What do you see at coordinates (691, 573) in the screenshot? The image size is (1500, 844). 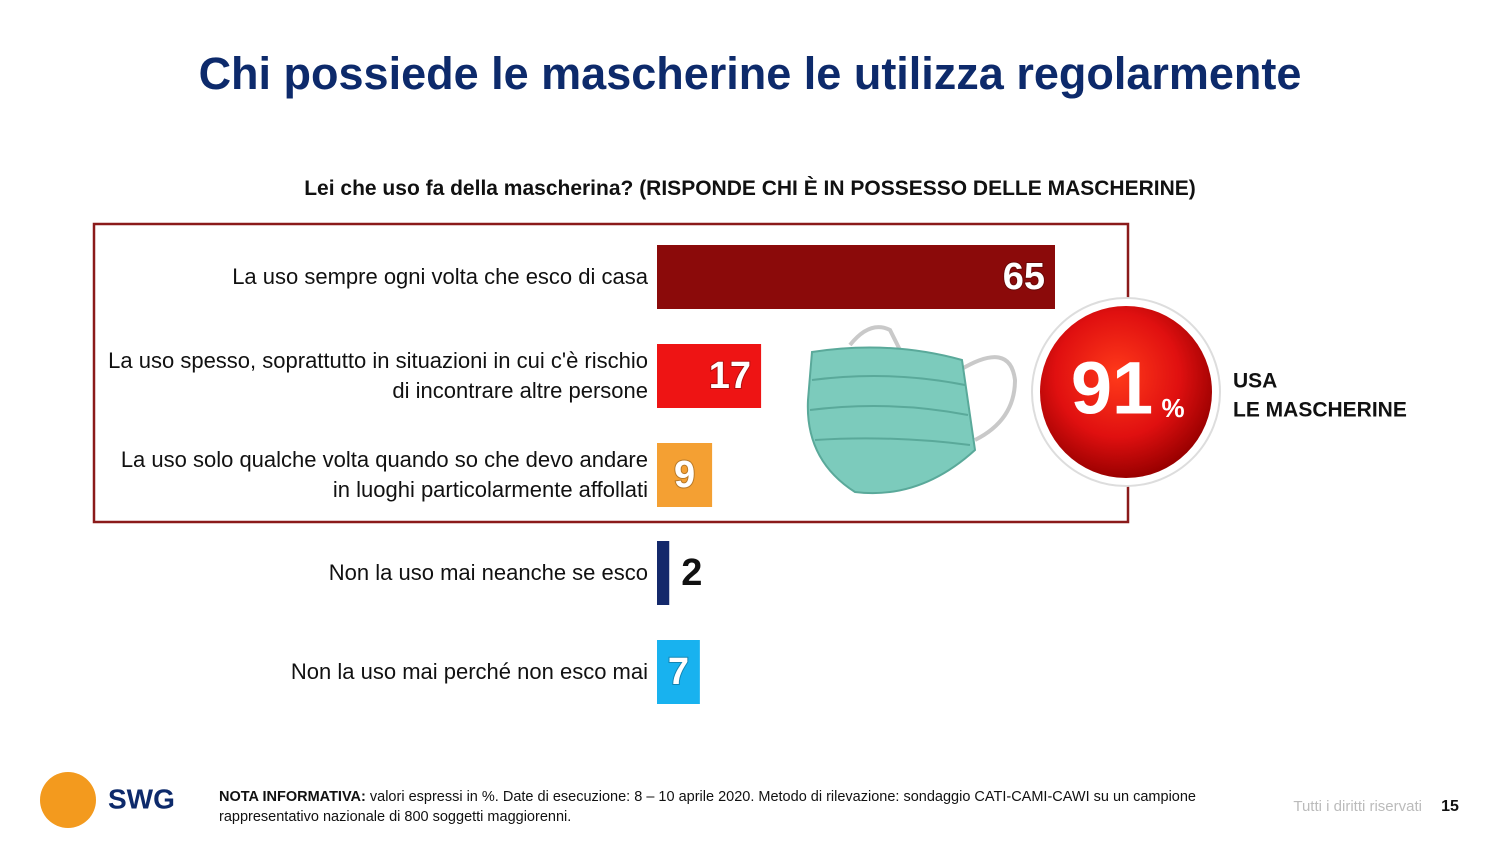 I see `value-label: 2` at bounding box center [691, 573].